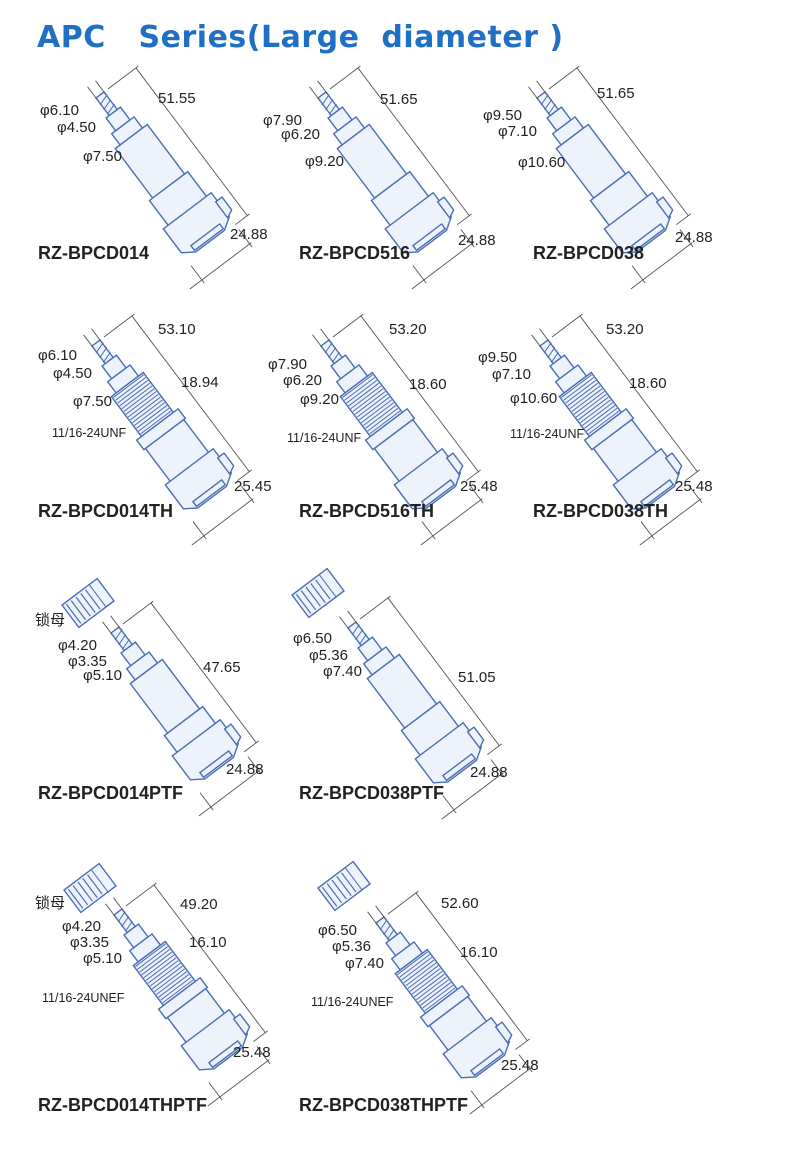 The height and width of the screenshot is (1152, 790). What do you see at coordinates (83, 998) in the screenshot?
I see `dimension-label: 11/16-24UNEF` at bounding box center [83, 998].